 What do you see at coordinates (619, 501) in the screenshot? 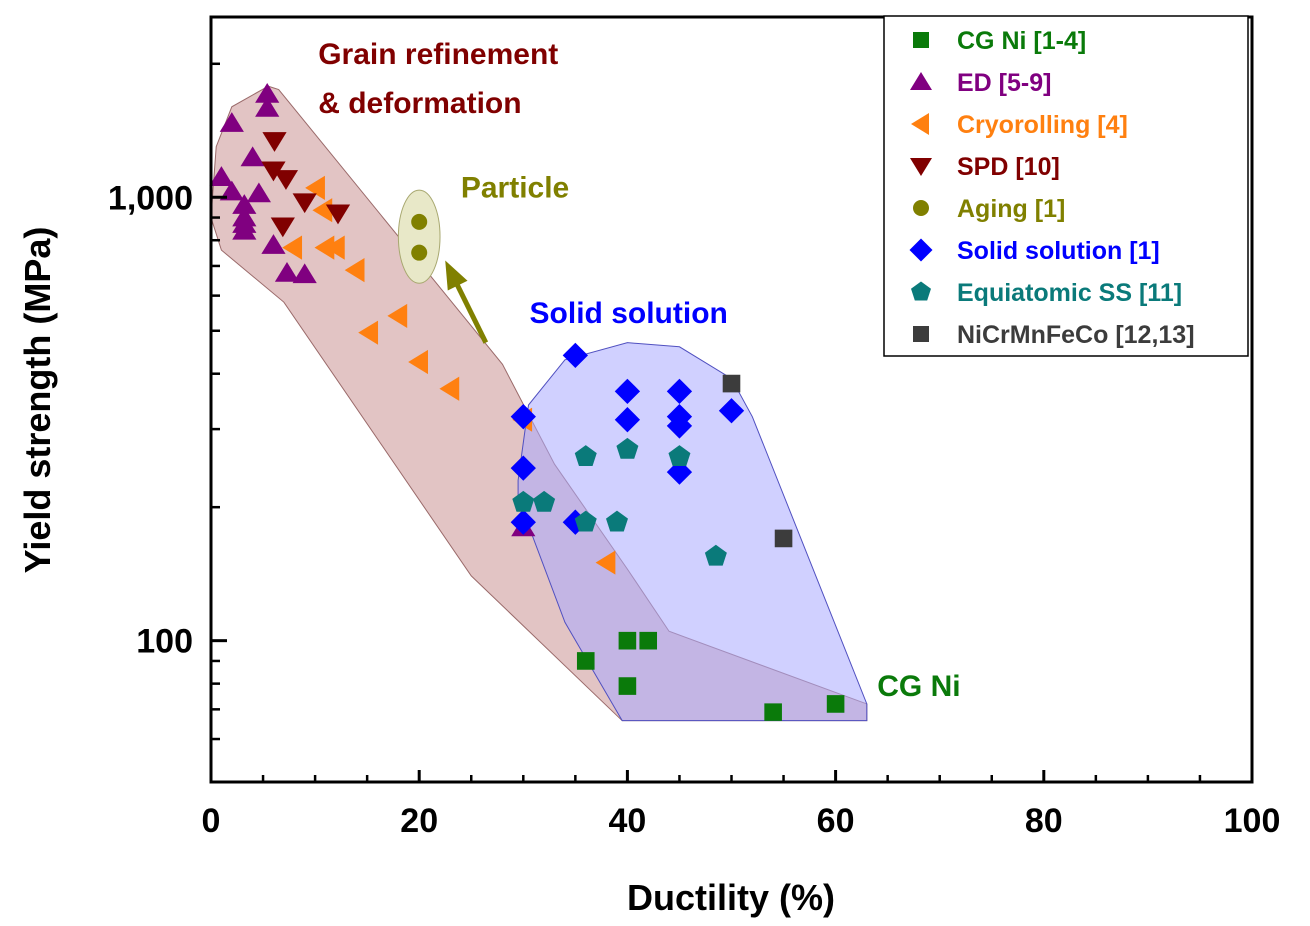
I see `series-equiatomic-ss` at bounding box center [619, 501].